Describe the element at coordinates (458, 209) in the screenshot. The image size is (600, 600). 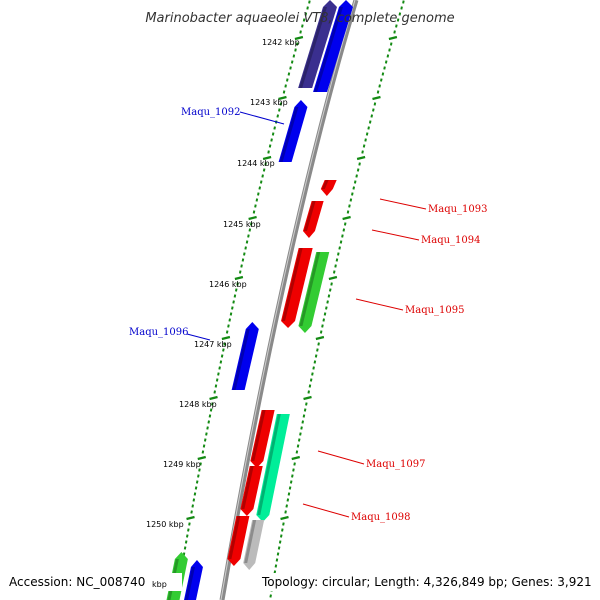
I see `gene-label-maqu-1093: Maqu_1093` at that location.